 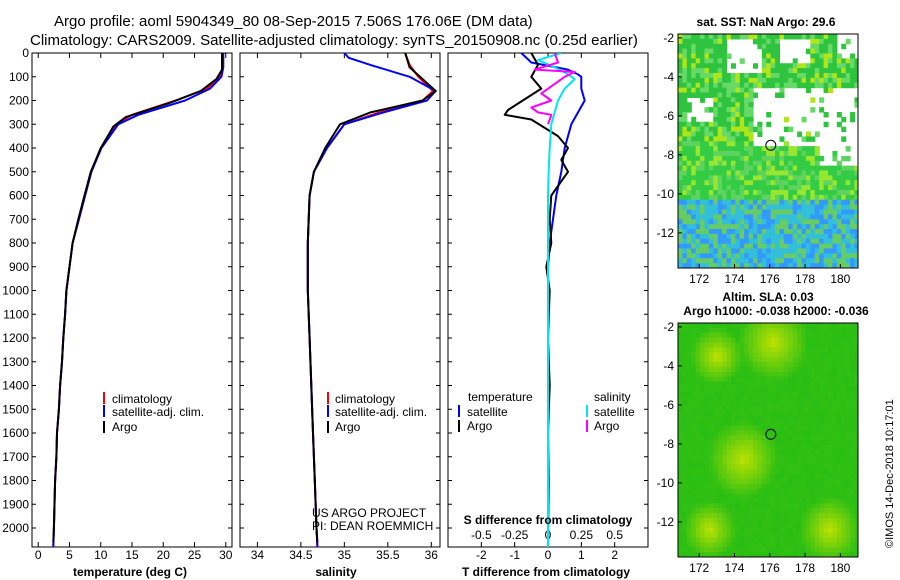 What do you see at coordinates (668, 366) in the screenshot?
I see `map-y-tick-label: -4` at bounding box center [668, 366].